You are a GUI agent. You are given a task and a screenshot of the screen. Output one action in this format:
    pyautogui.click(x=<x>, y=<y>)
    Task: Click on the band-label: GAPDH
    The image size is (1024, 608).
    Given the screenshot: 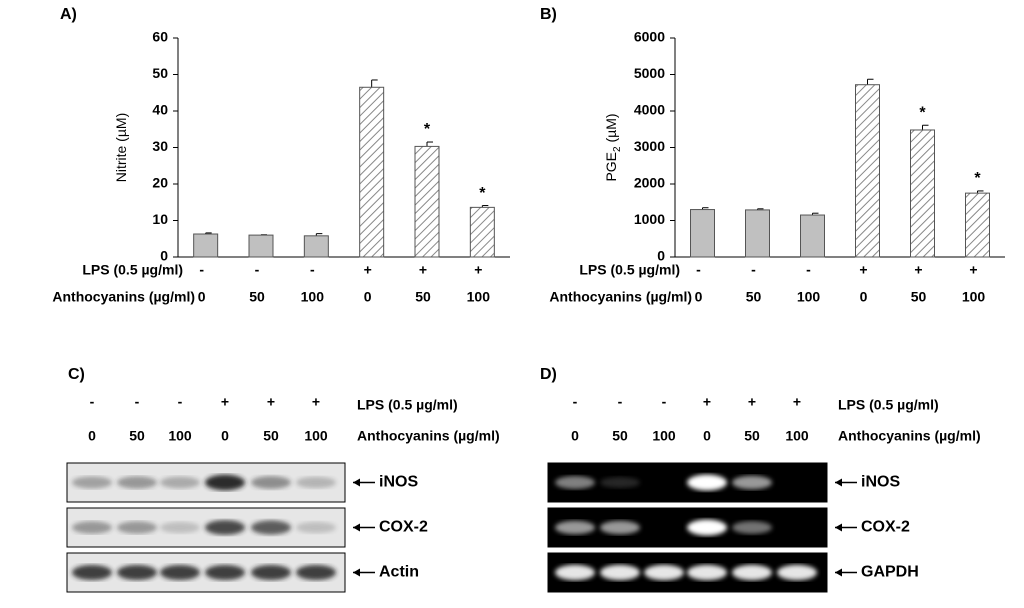 What is the action you would take?
    pyautogui.click(x=890, y=572)
    